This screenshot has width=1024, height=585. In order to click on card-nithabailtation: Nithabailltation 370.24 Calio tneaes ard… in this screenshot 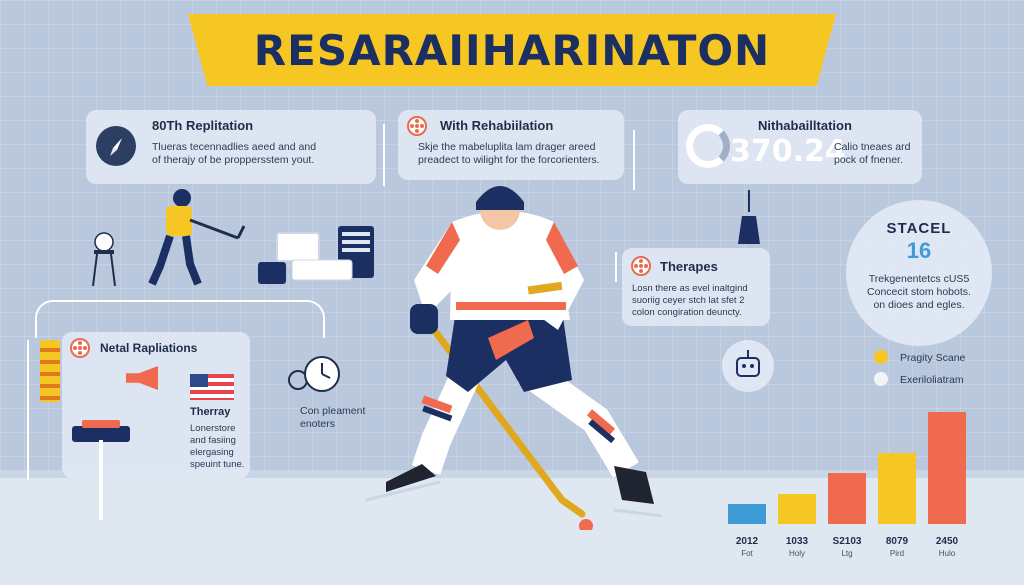, I will do `click(800, 147)`.